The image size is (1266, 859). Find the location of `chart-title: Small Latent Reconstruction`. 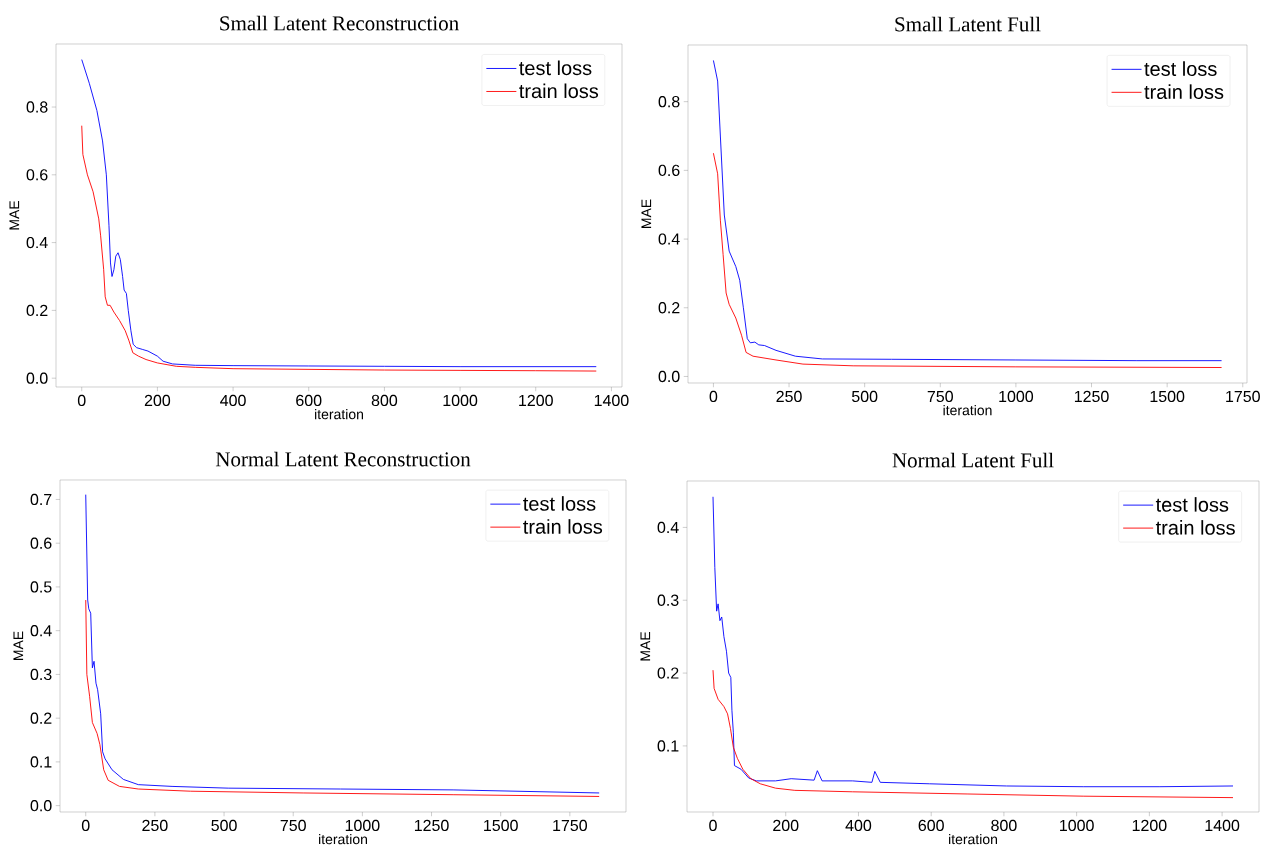

chart-title: Small Latent Reconstruction is located at coordinates (339, 23).